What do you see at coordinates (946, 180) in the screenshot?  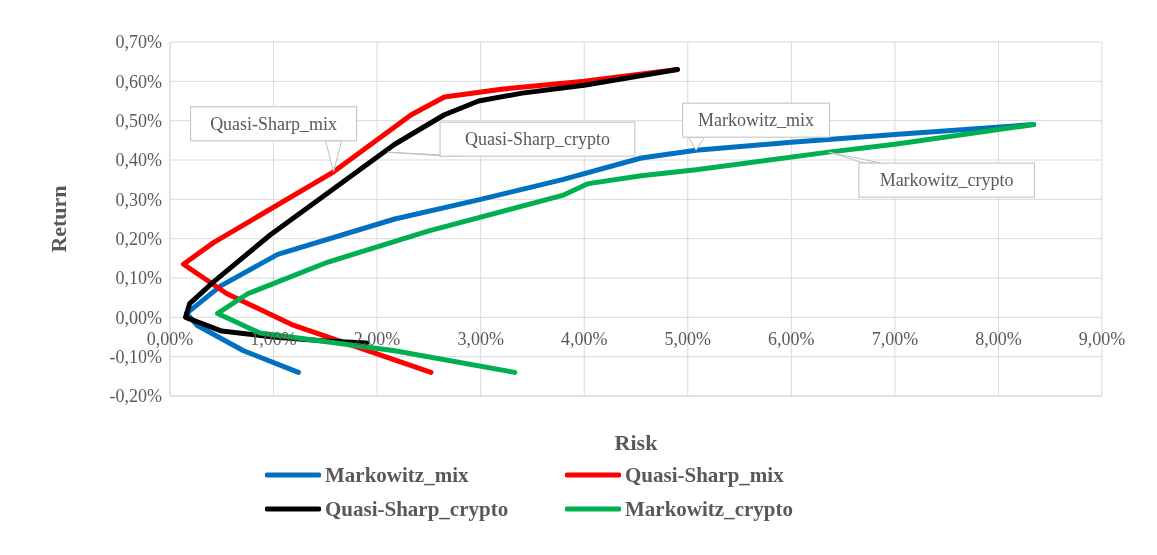 I see `annotation: Markowitz_crypto` at bounding box center [946, 180].